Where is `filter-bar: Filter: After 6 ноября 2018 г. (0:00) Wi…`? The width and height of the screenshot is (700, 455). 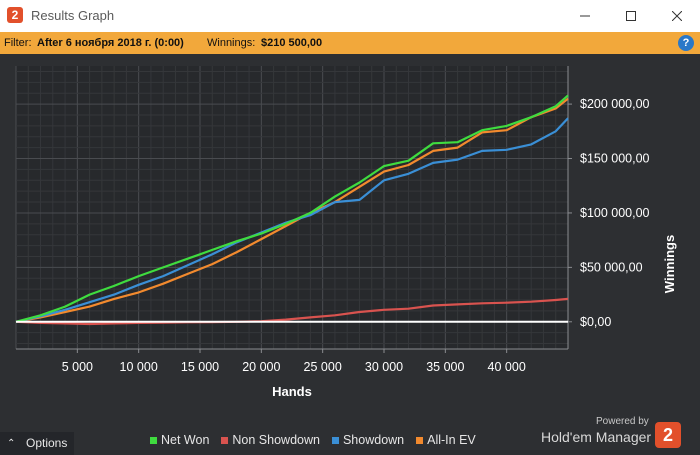
filter-bar: Filter: After 6 ноября 2018 г. (0:00) Wi… is located at coordinates (350, 43).